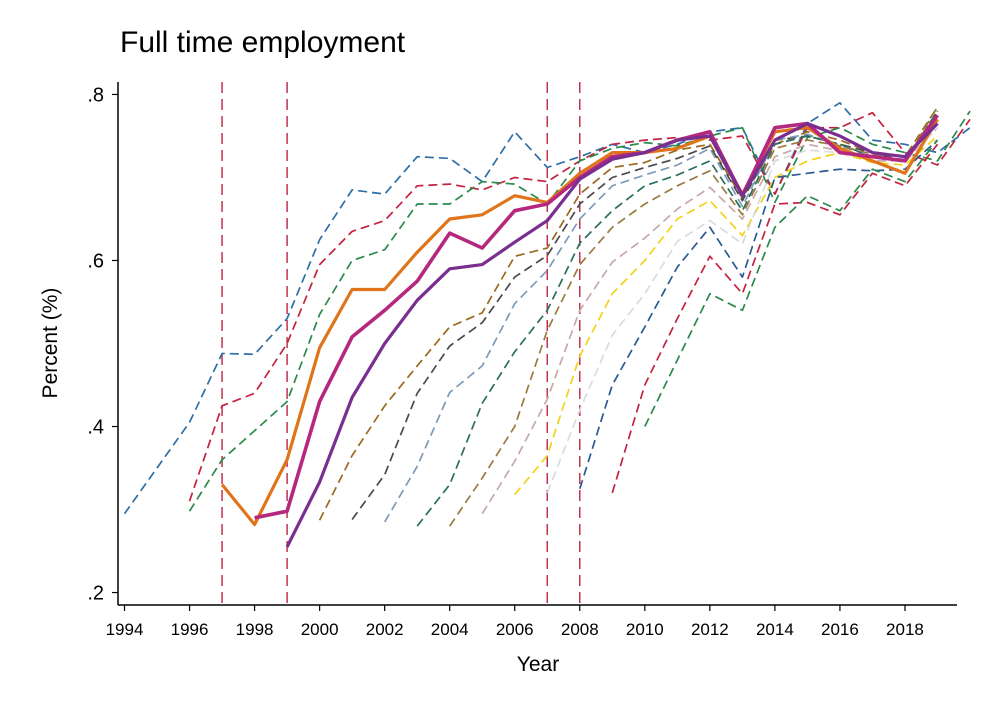 The height and width of the screenshot is (715, 982). I want to click on x-tick-label-2018: 2018, so click(905, 629).